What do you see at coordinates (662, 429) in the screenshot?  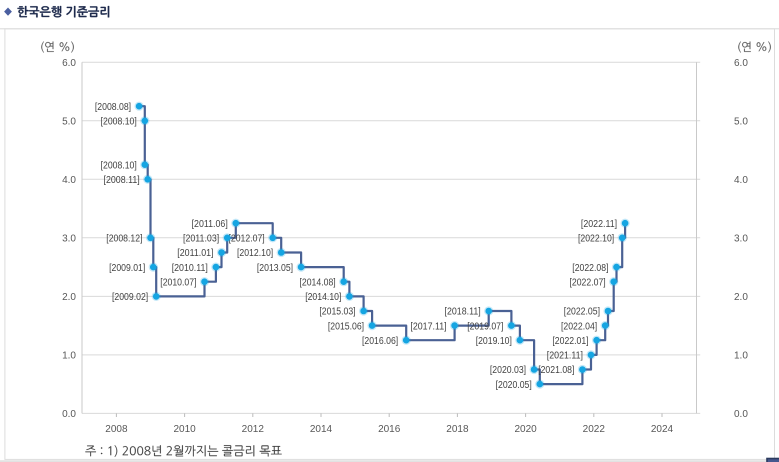 I see `svg-text: 2024` at bounding box center [662, 429].